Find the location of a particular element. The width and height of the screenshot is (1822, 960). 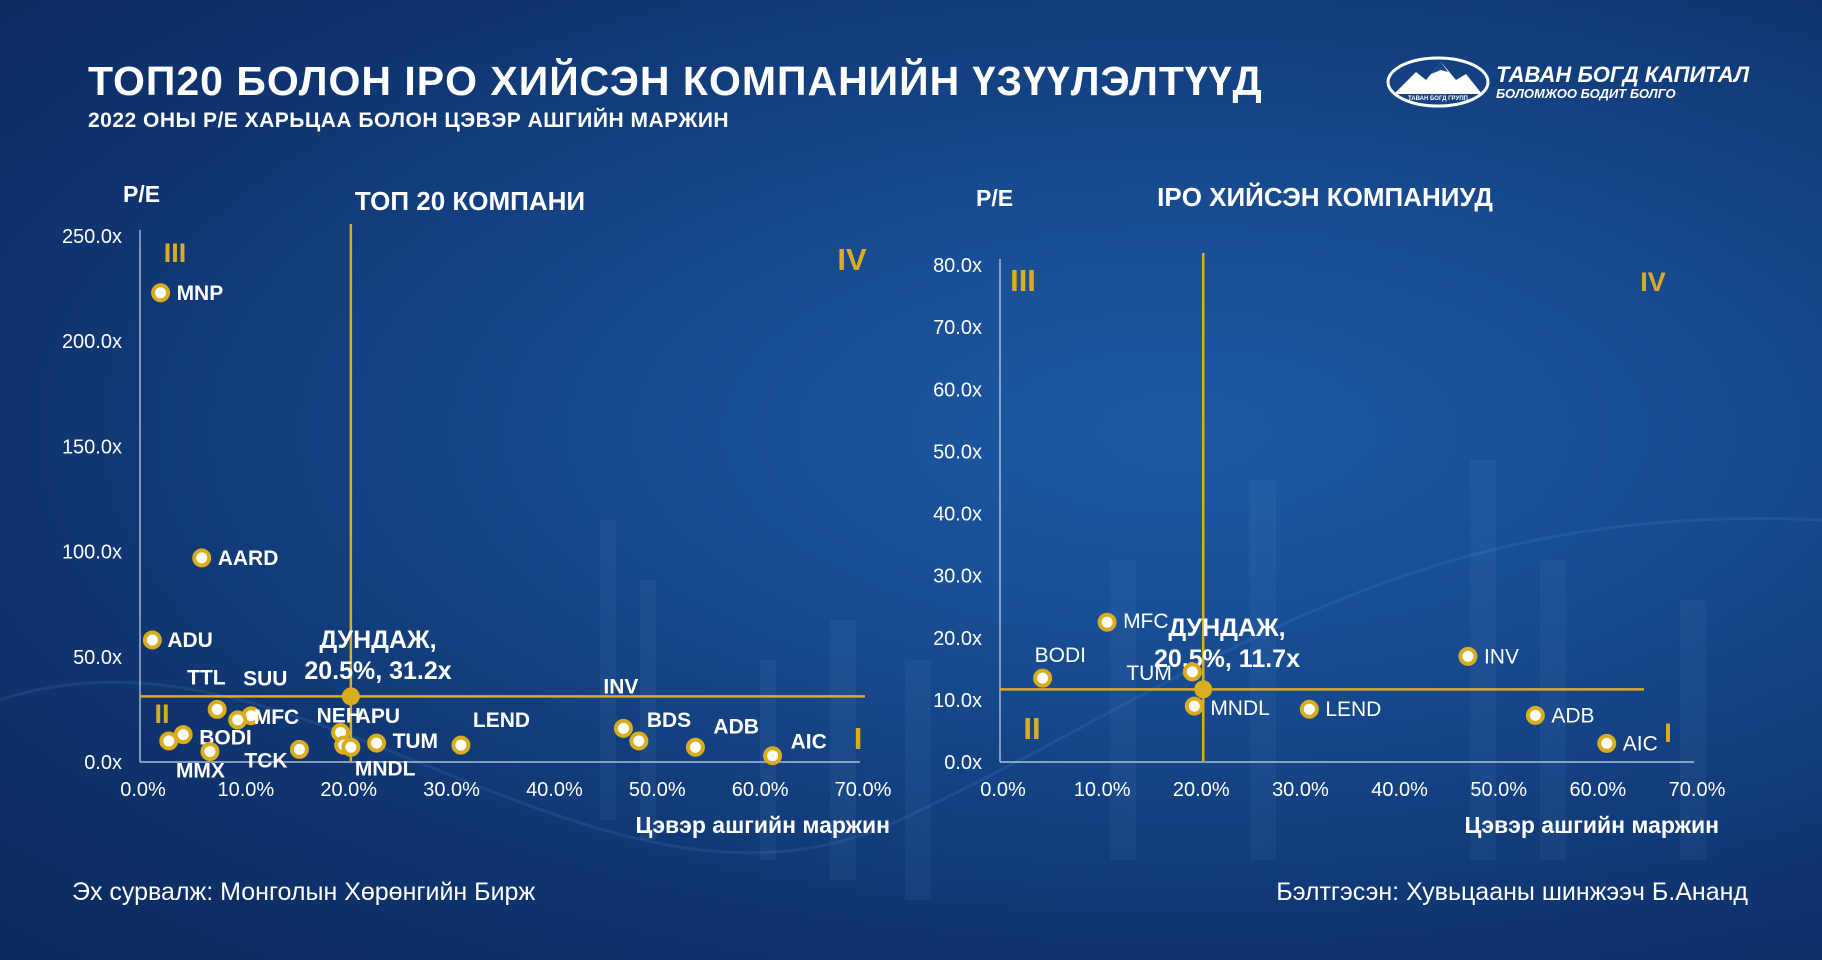

logo-emblem is located at coordinates (1438, 82).